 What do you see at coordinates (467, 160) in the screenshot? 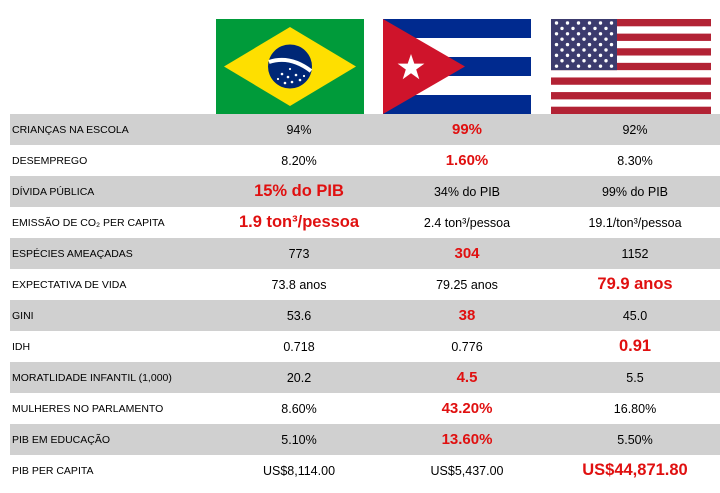
I see `cuba-value-cell: 1.60%` at bounding box center [467, 160].